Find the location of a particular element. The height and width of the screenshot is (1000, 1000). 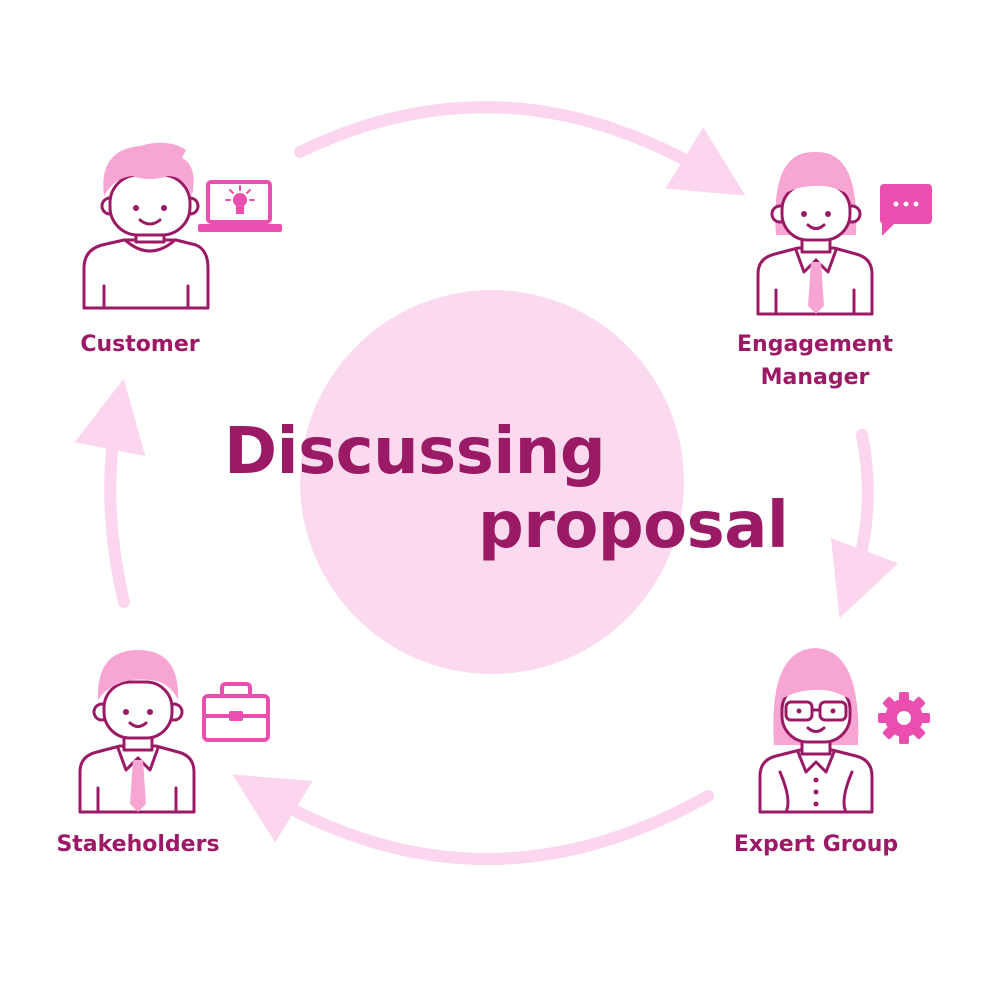

stakeholders-person-icon is located at coordinates (137, 732).